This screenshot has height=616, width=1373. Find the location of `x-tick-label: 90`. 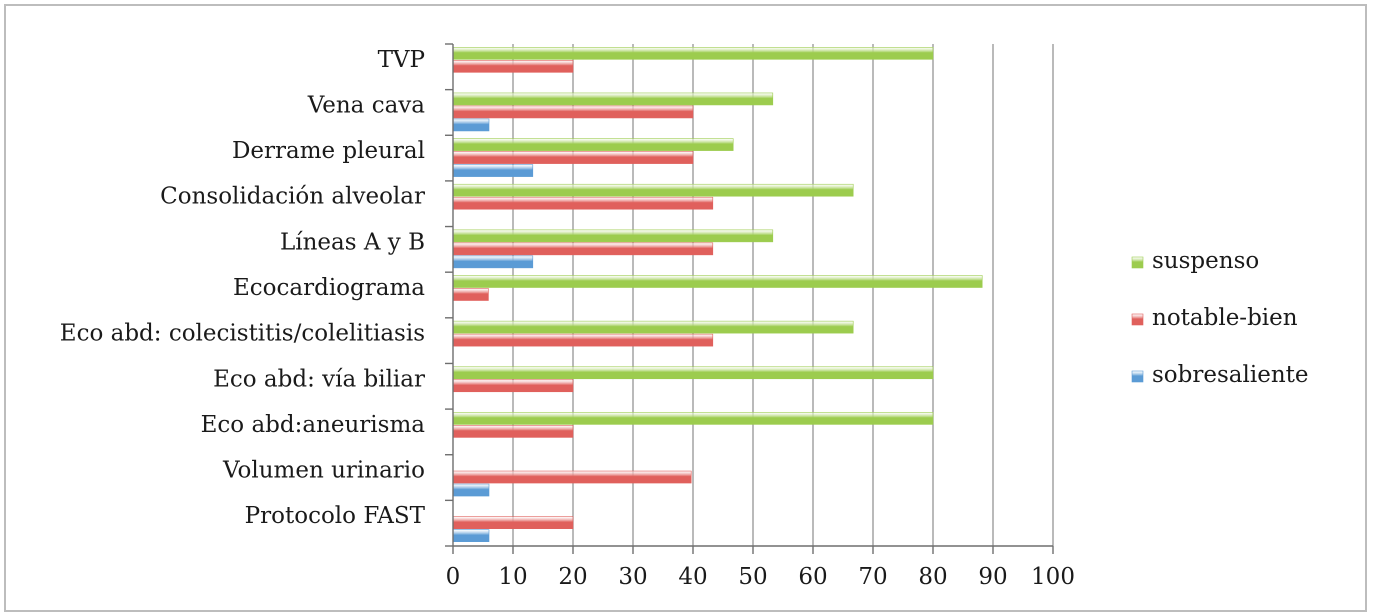

x-tick-label: 90 is located at coordinates (992, 577).